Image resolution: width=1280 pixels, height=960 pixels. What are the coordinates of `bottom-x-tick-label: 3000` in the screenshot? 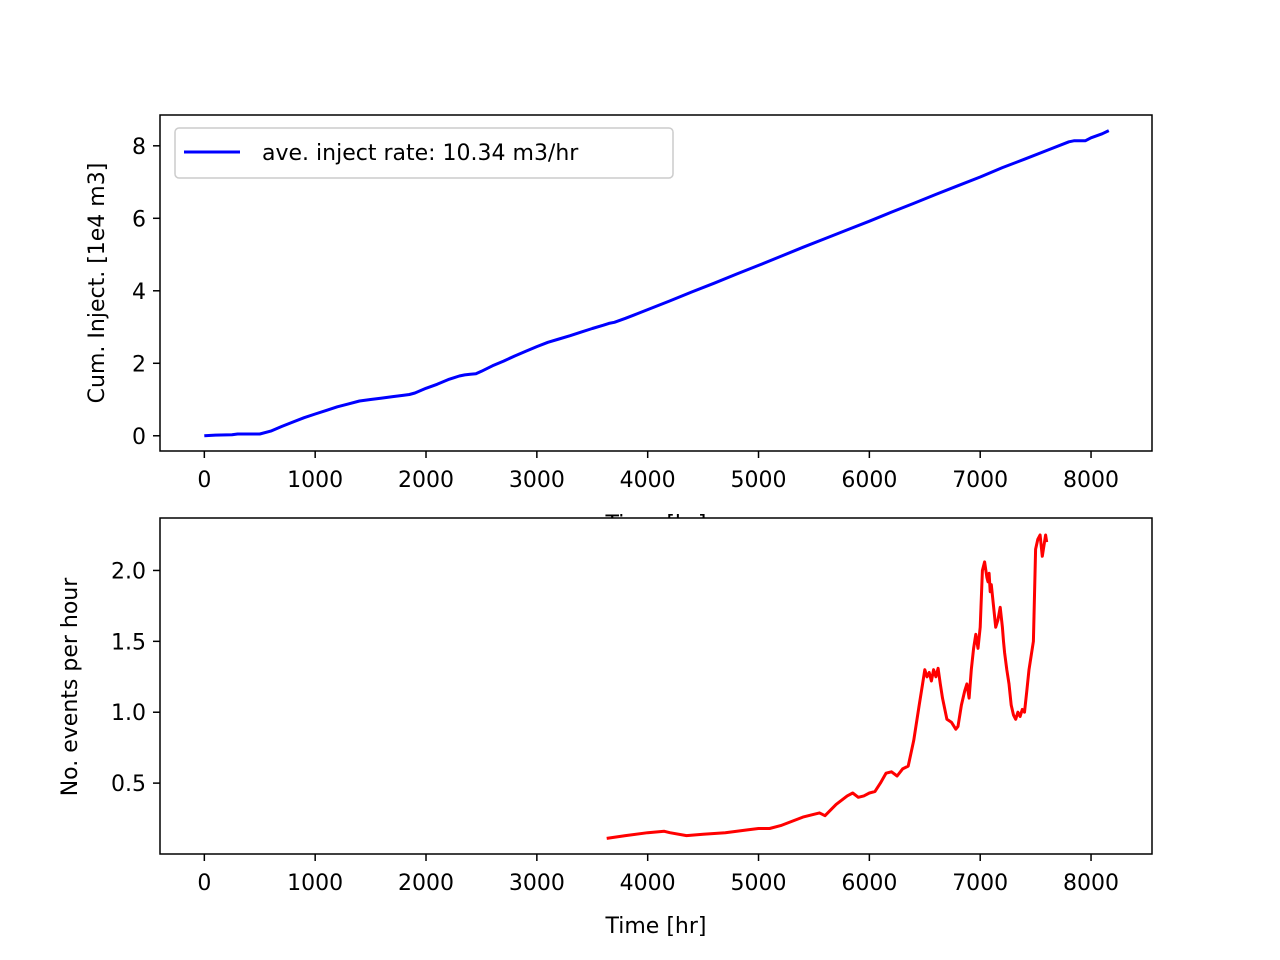 It's located at (537, 883).